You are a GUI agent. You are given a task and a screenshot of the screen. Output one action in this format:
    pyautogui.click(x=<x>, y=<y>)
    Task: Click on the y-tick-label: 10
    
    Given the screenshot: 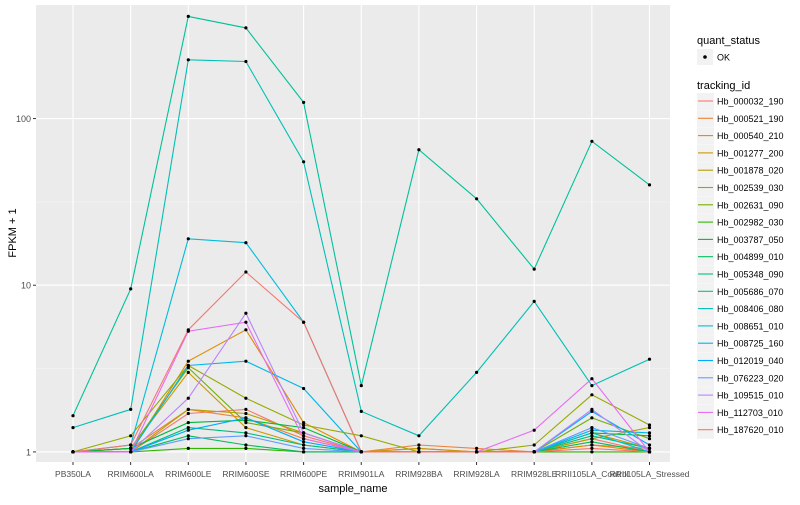 What is the action you would take?
    pyautogui.click(x=26, y=286)
    